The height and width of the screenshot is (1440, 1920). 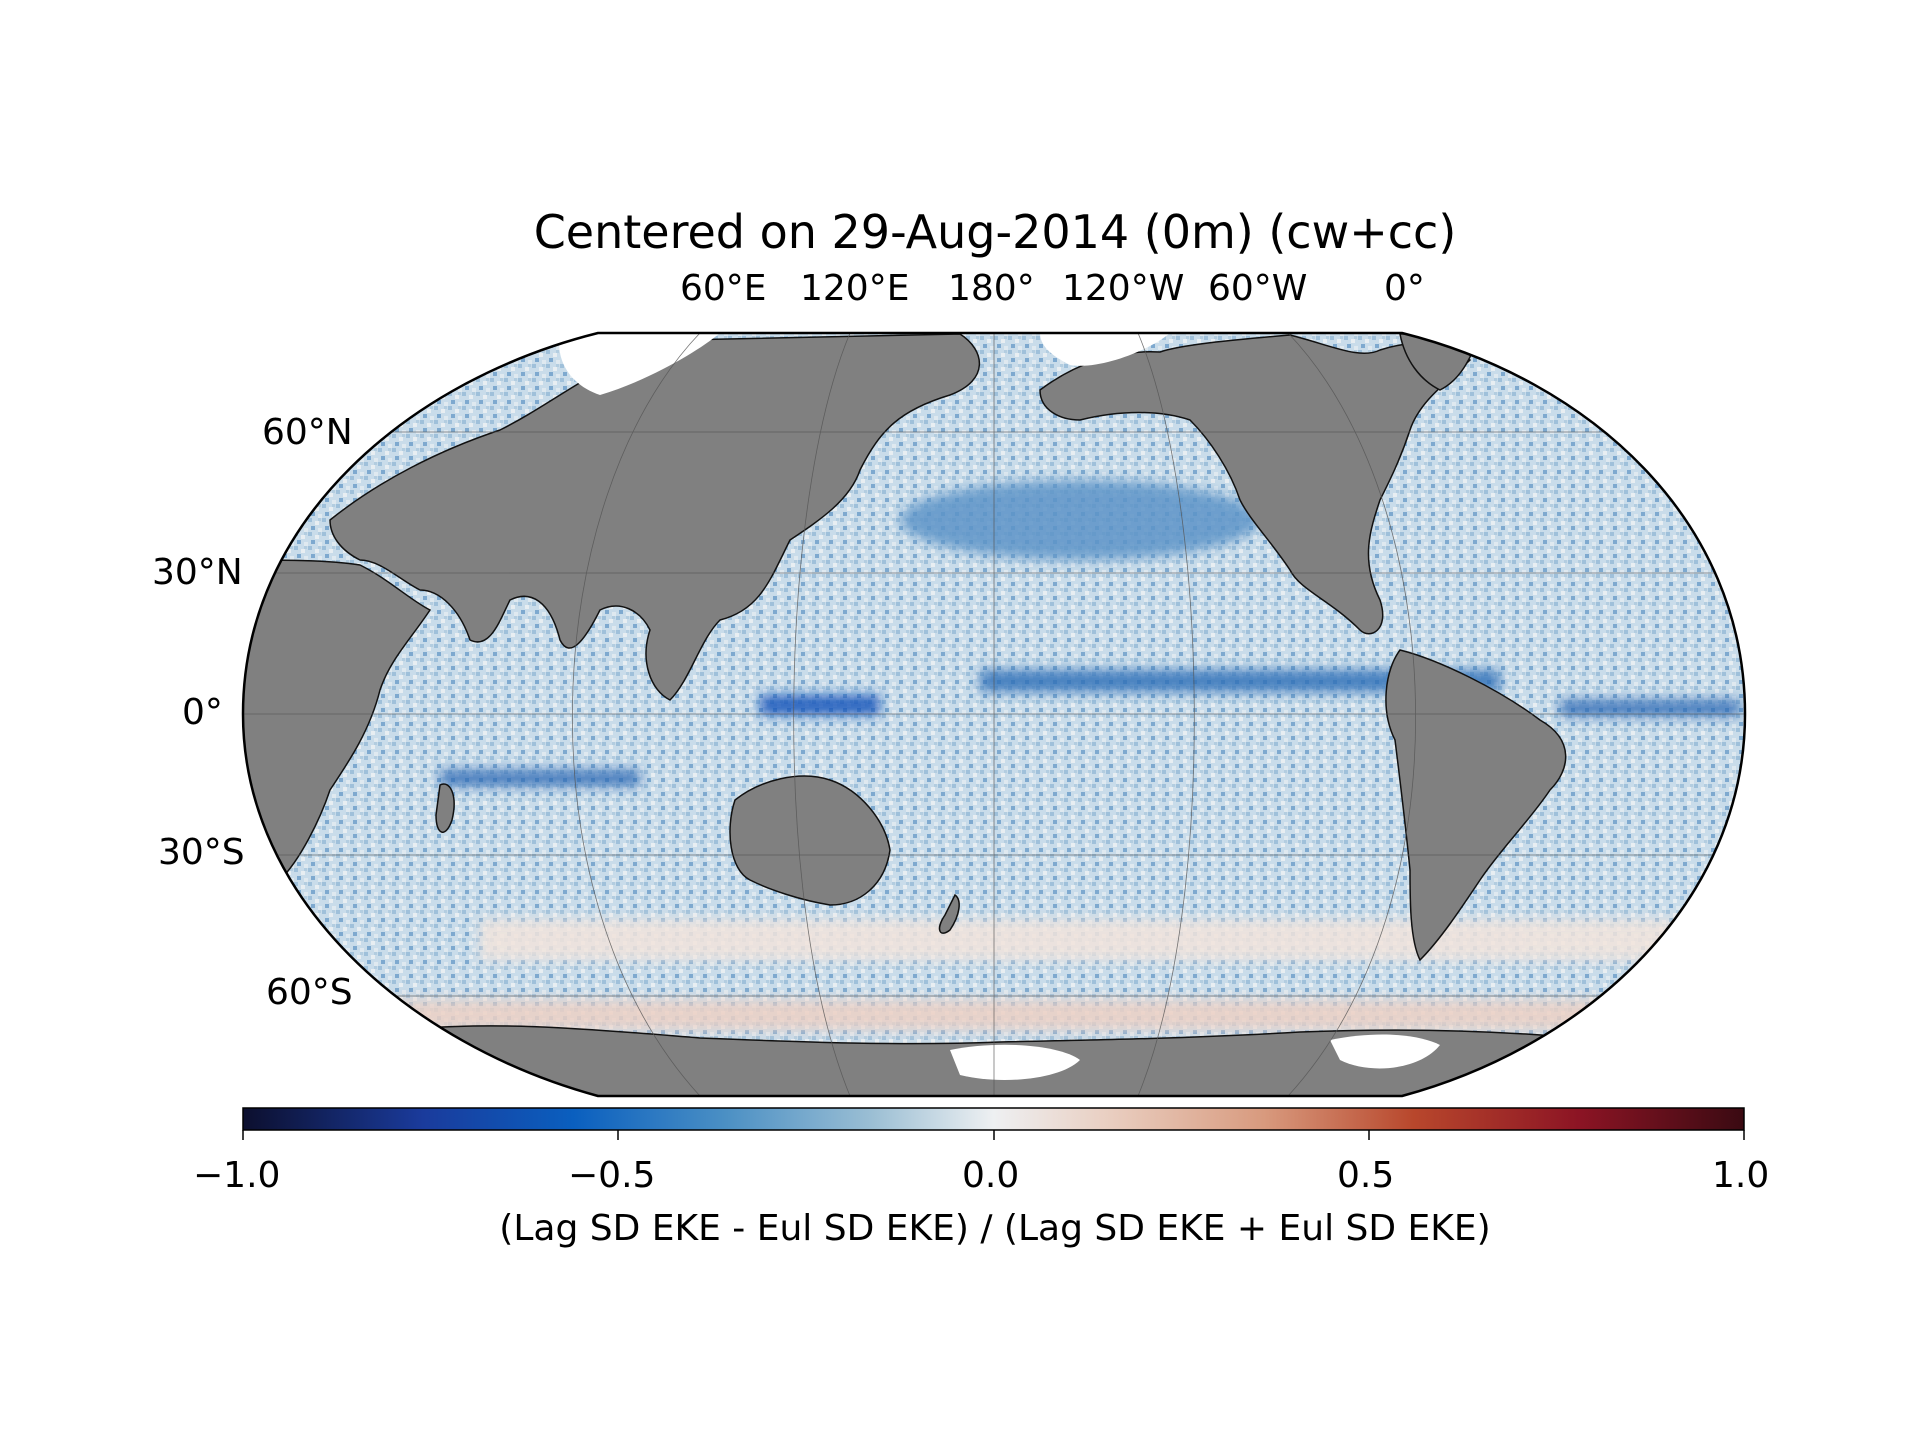 I want to click on equatorial-band-pacific, so click(x=1240, y=681).